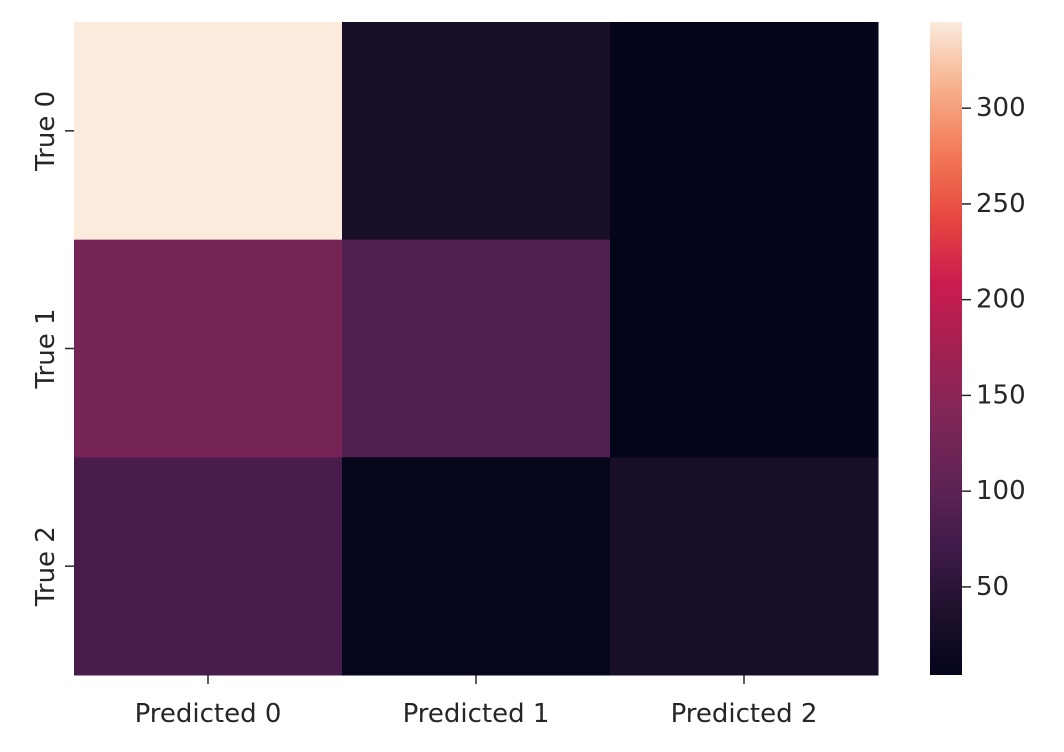 The width and height of the screenshot is (1064, 752). Describe the element at coordinates (744, 566) in the screenshot. I see `heatmap-cell-r2-c2` at that location.